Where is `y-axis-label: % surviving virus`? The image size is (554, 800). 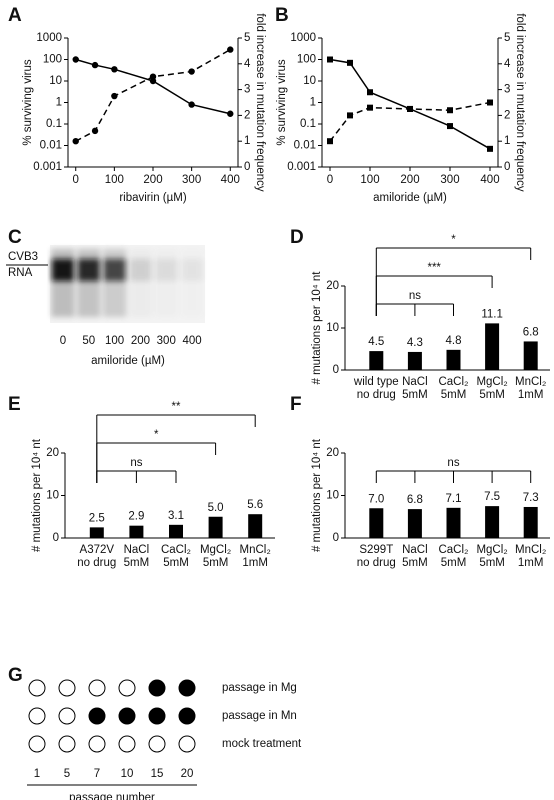
y-axis-label: % surviving virus is located at coordinates (282, 102).